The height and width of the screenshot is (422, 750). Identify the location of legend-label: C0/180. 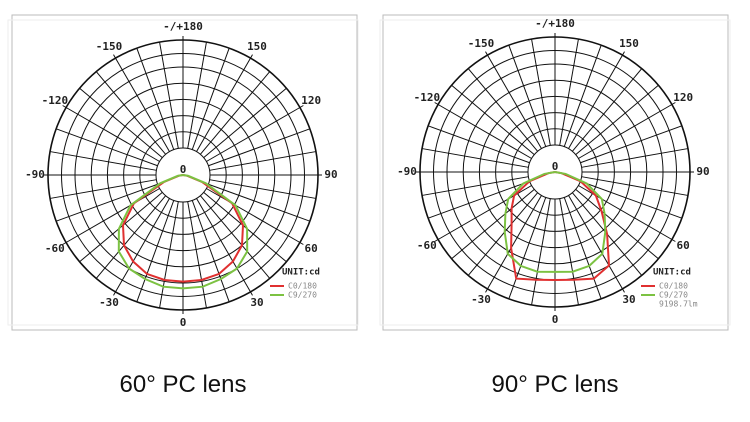
(302, 286).